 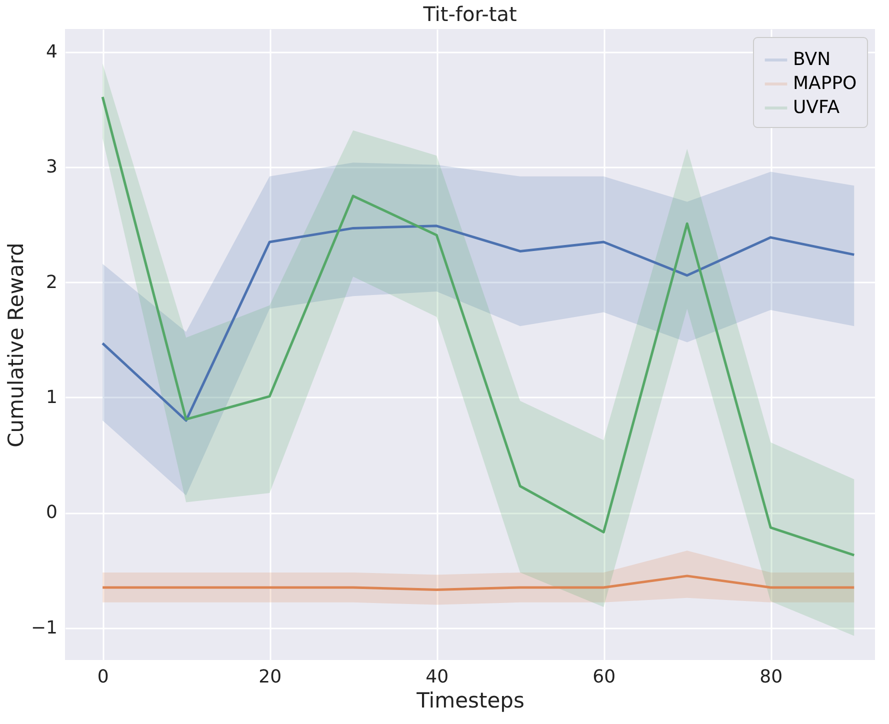 What do you see at coordinates (816, 107) in the screenshot?
I see `legend-label: UVFA` at bounding box center [816, 107].